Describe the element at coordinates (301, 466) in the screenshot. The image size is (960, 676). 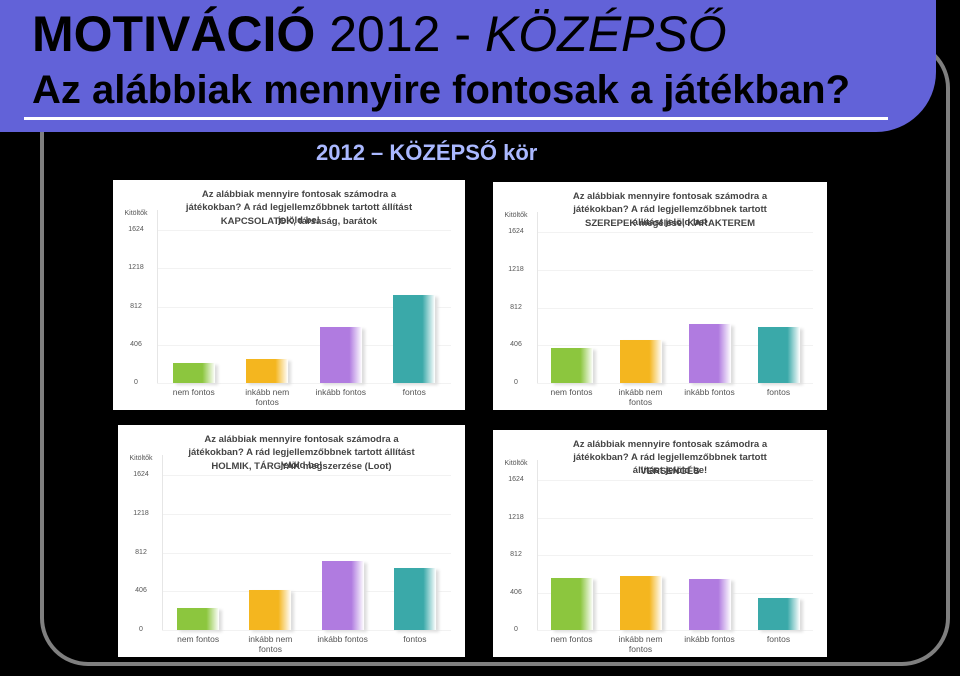
I see `chart-subtitle: HOLMIK, TÁRGYAK megszerzése (Loot)` at that location.